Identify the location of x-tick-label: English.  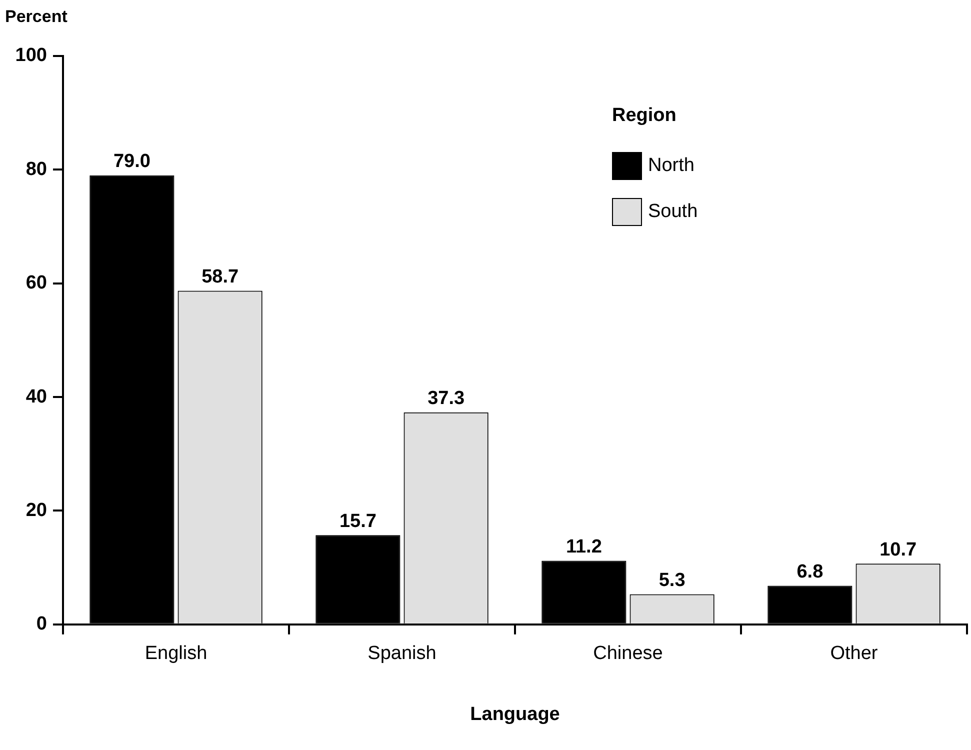
(176, 653).